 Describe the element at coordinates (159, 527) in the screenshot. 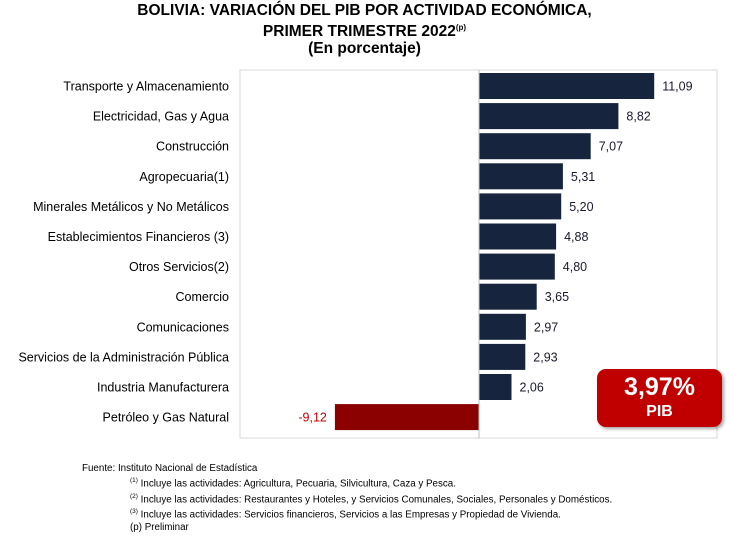

I see `preliminary-note: (p) Preliminar` at that location.